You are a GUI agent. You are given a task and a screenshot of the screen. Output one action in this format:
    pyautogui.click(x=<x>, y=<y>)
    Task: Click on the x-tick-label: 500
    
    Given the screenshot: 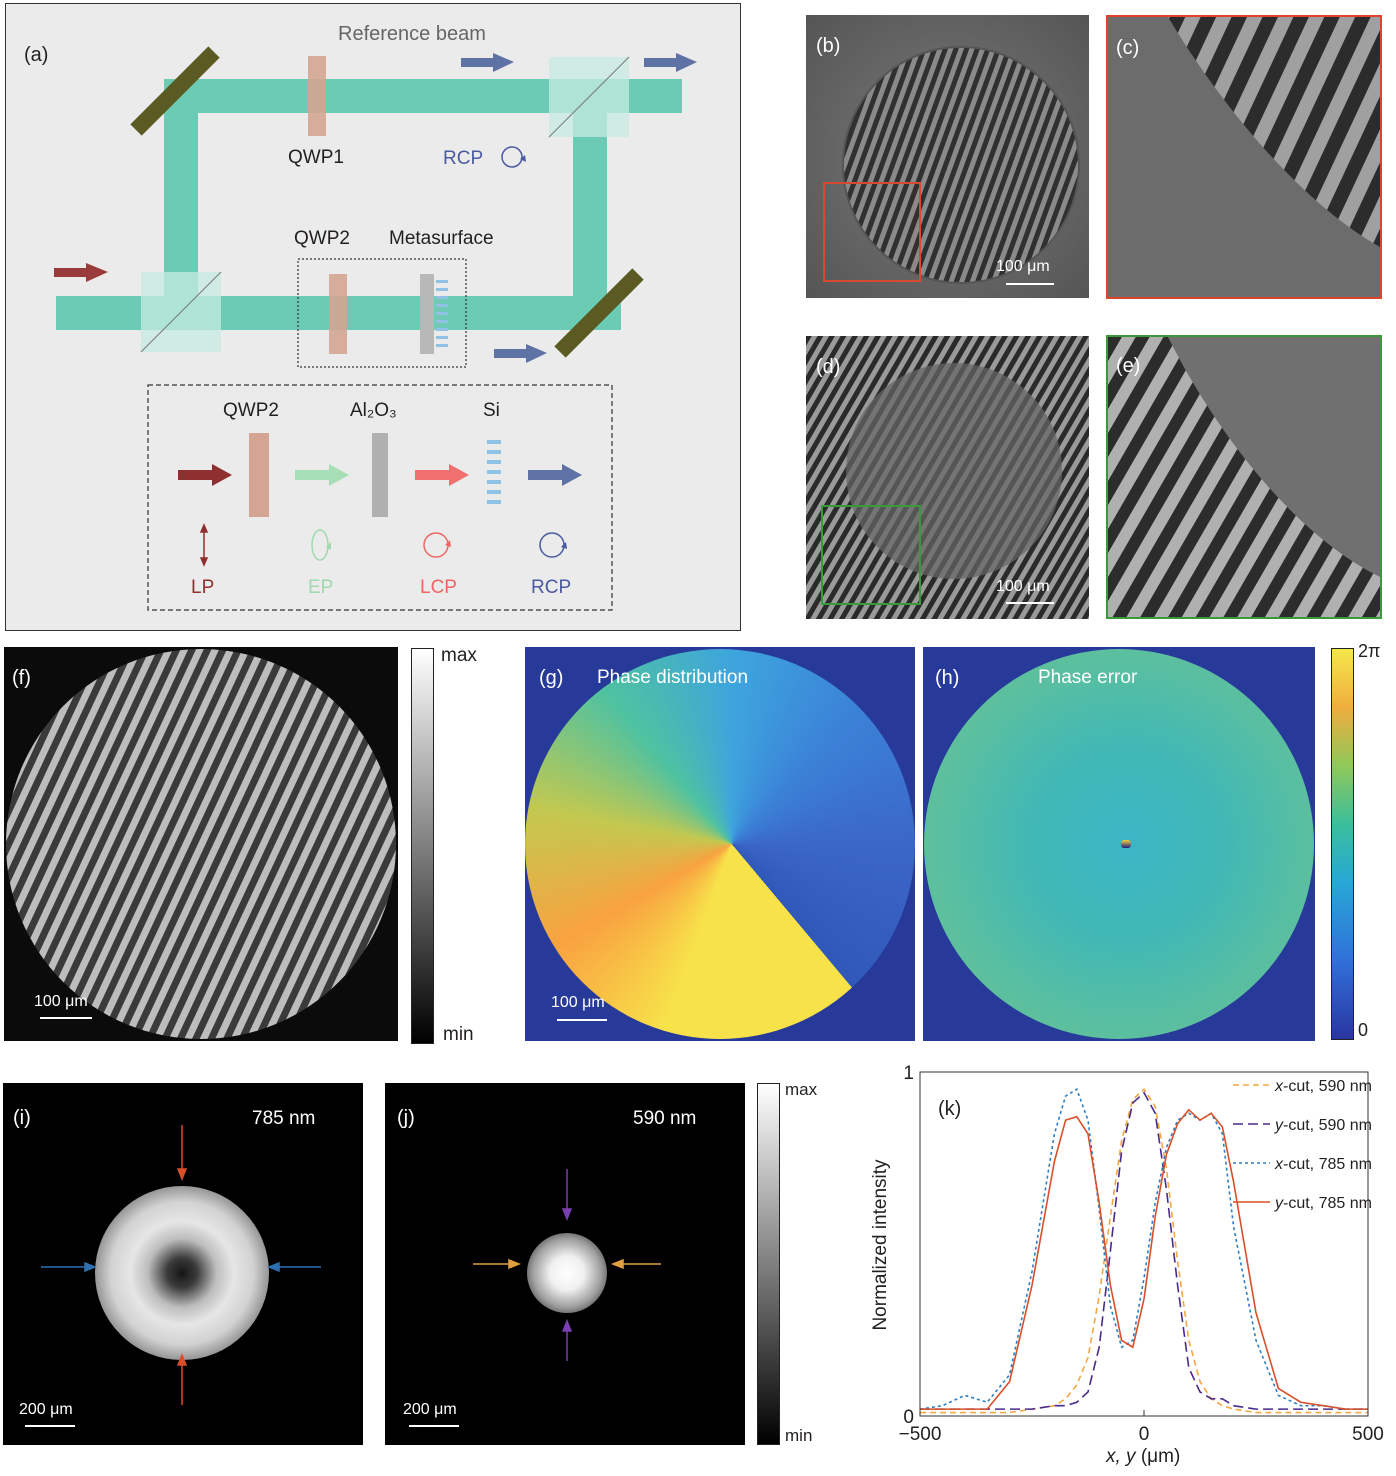 What is the action you would take?
    pyautogui.click(x=1368, y=1434)
    